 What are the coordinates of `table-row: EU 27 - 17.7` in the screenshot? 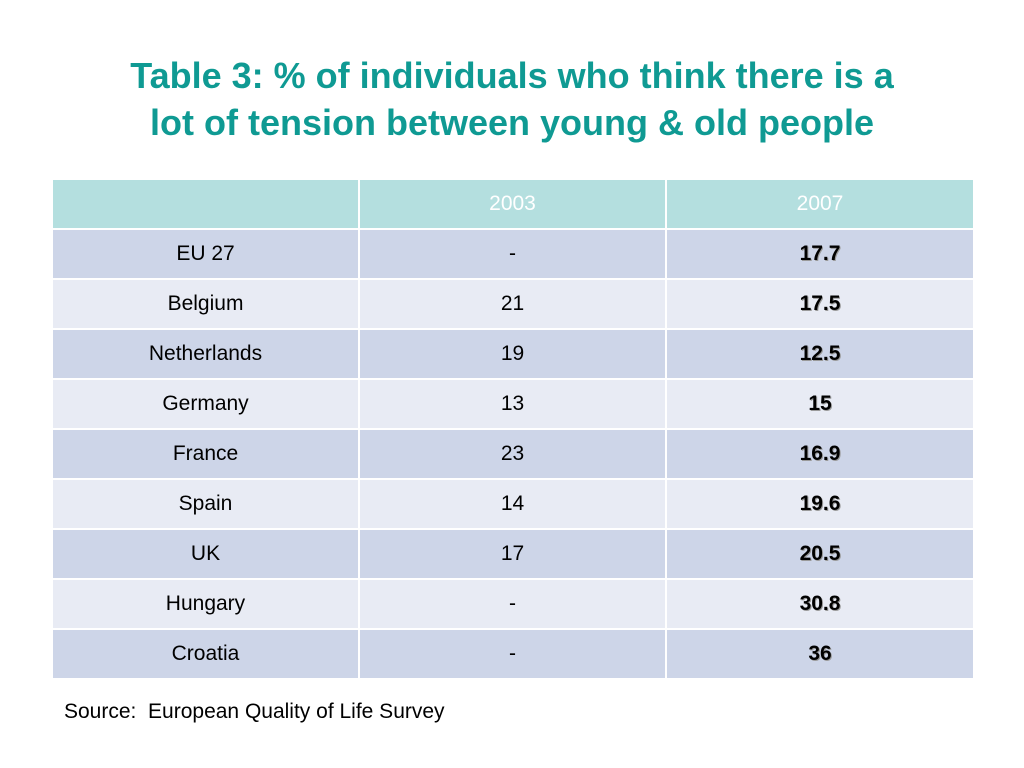 It's located at (513, 254).